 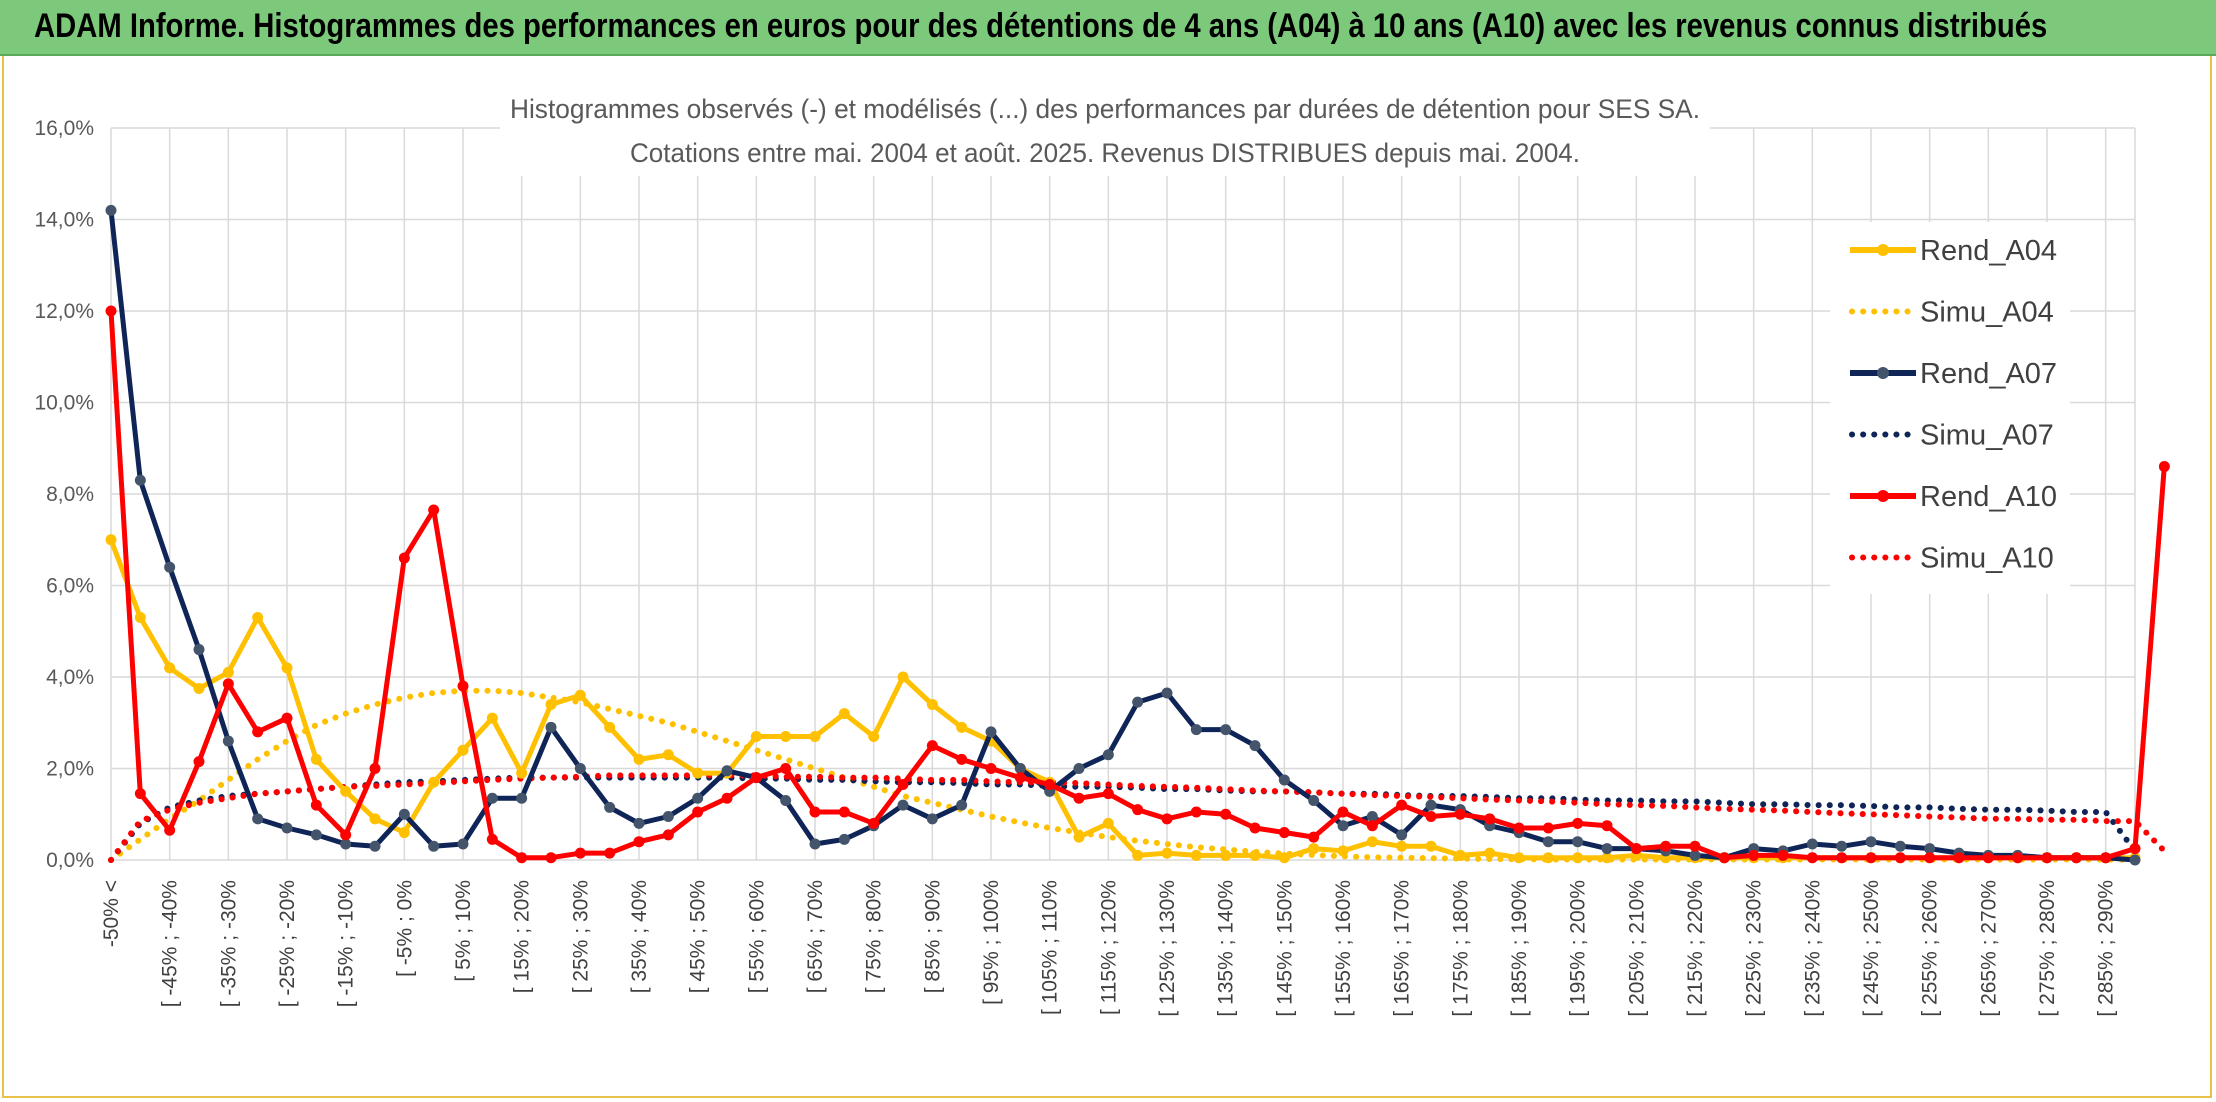 What do you see at coordinates (70, 586) in the screenshot?
I see `y-tick-label: 6,0%` at bounding box center [70, 586].